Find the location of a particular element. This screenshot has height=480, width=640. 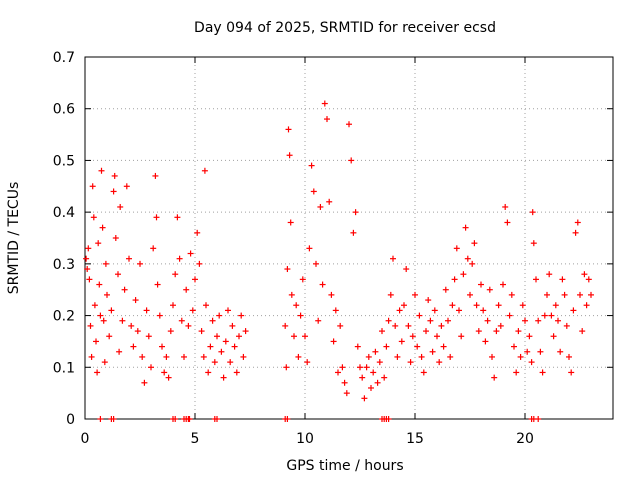

y-tick-label: 0.3 is located at coordinates (64, 265).